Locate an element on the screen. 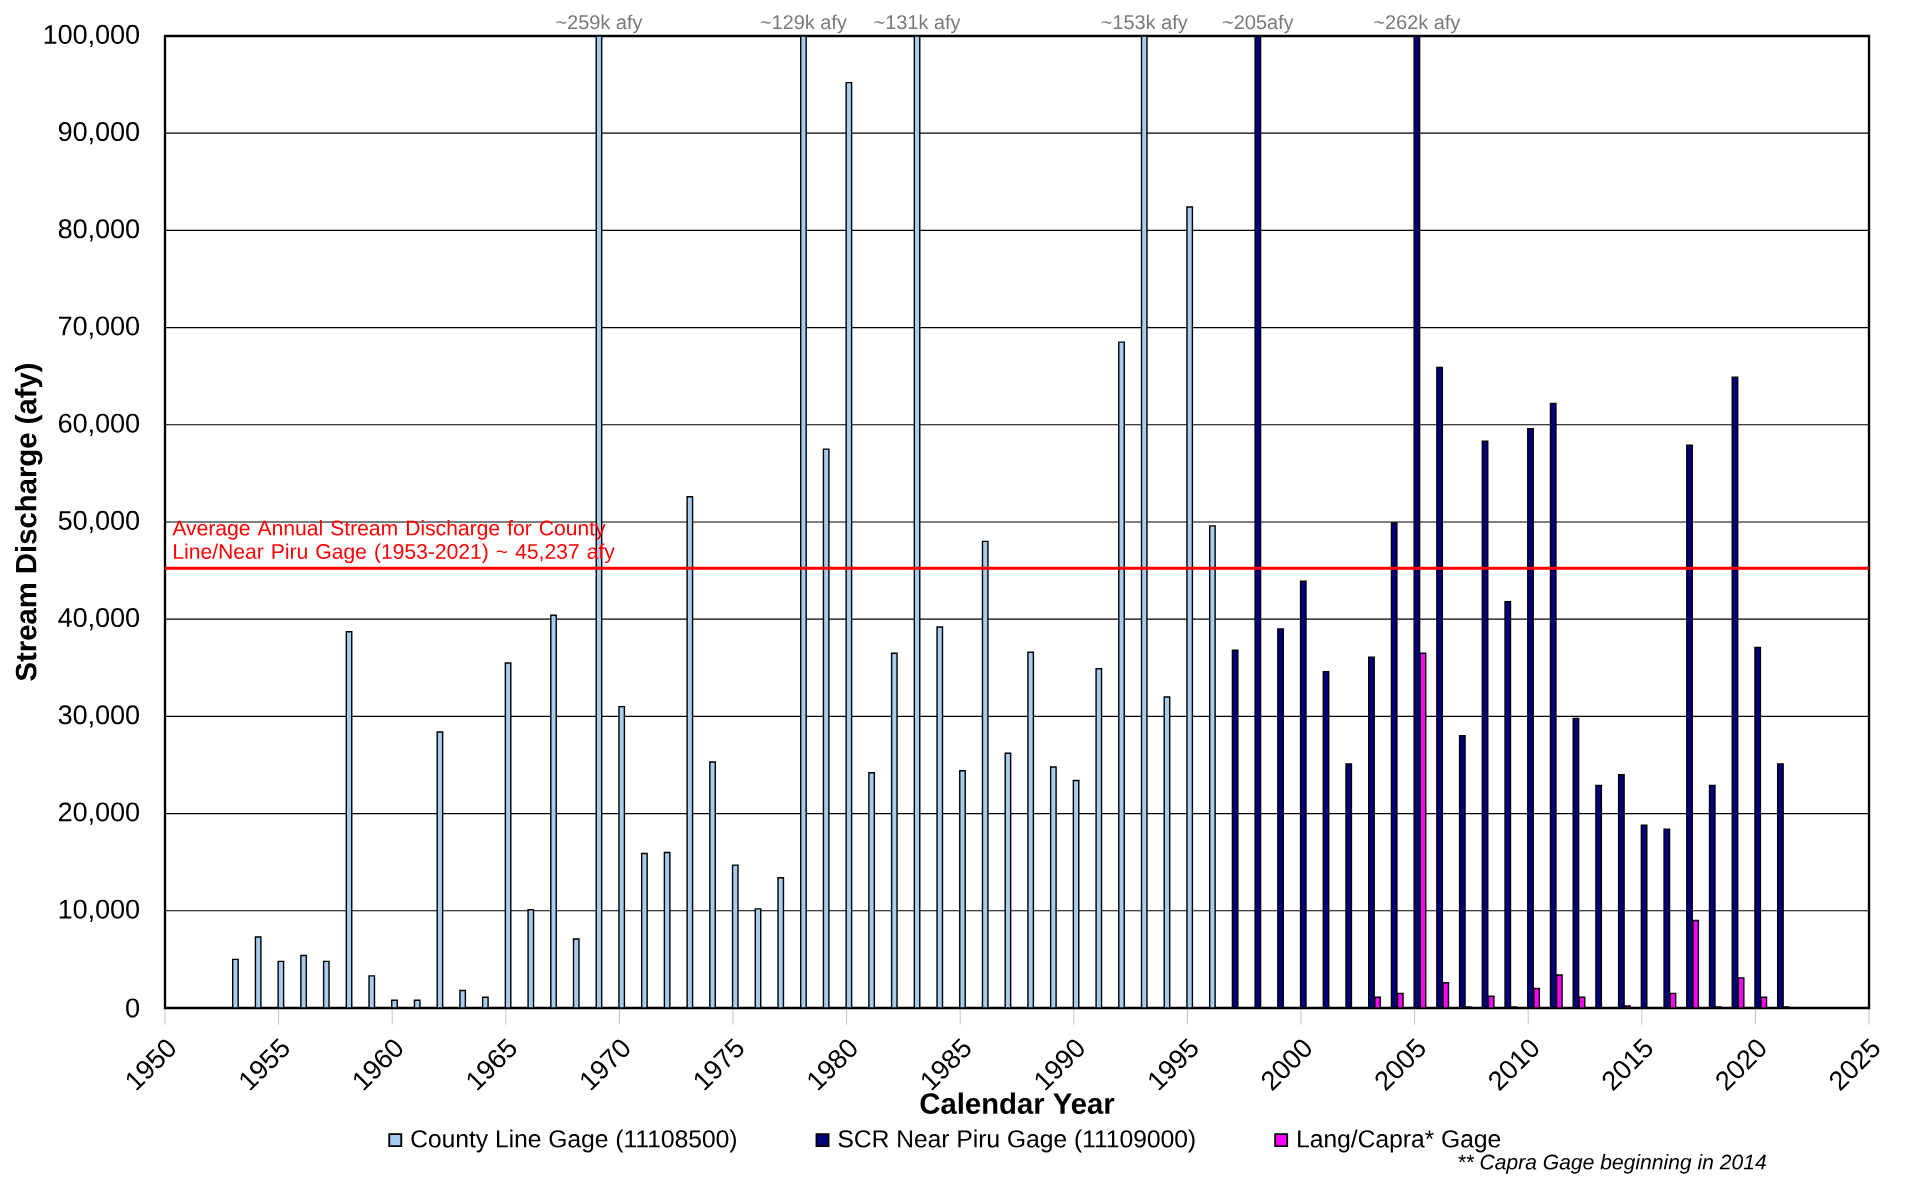 The image size is (1907, 1184). x-axis-title: Calendar Year is located at coordinates (1017, 1103).